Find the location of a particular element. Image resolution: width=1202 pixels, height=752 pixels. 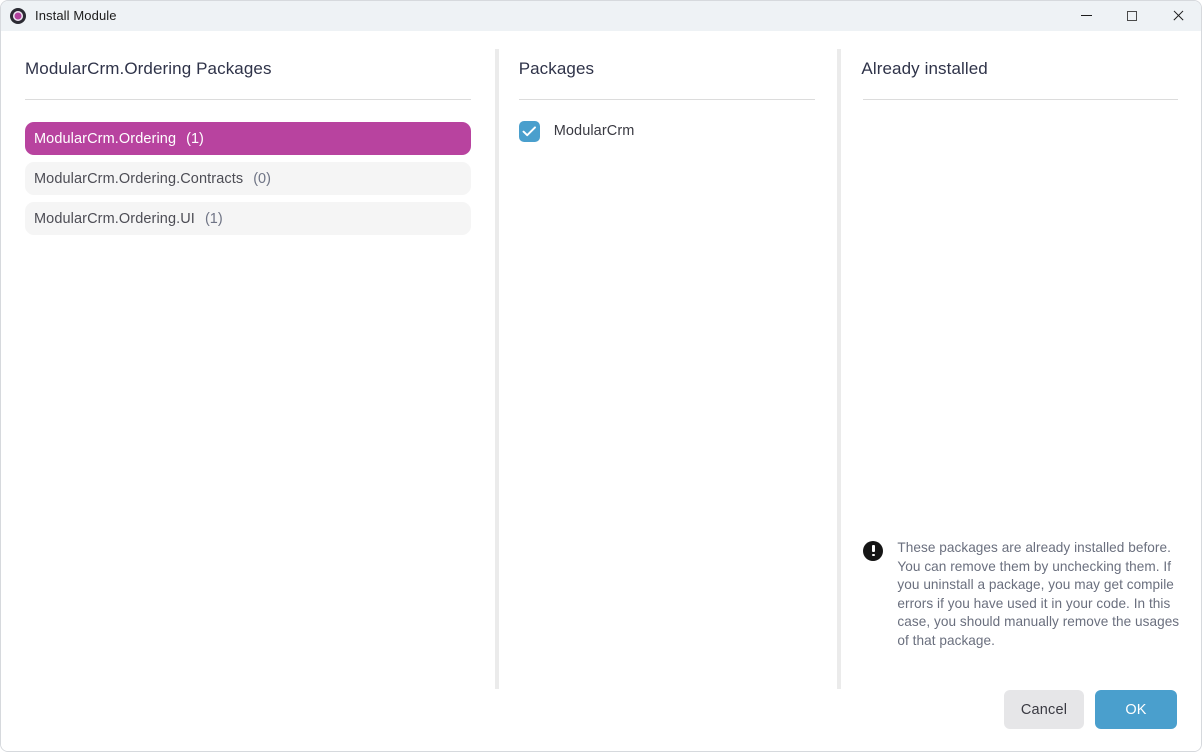

package-label: ModularCrm is located at coordinates (594, 131).